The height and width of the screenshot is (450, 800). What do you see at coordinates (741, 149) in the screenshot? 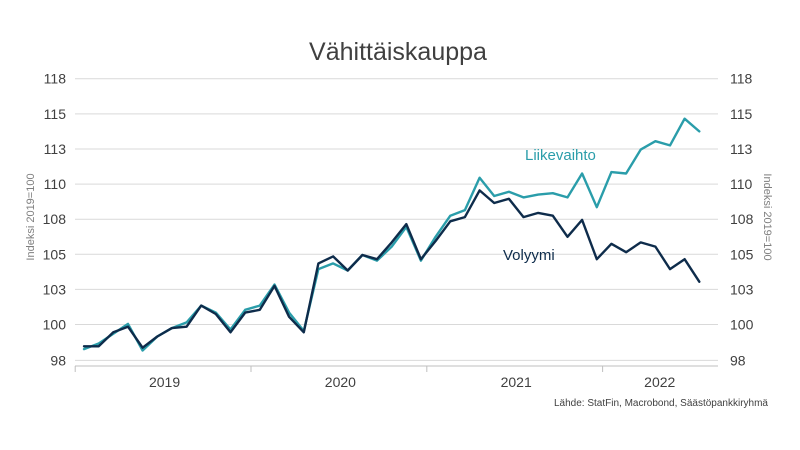
I see `y-tick-label-right: 113` at bounding box center [741, 149].